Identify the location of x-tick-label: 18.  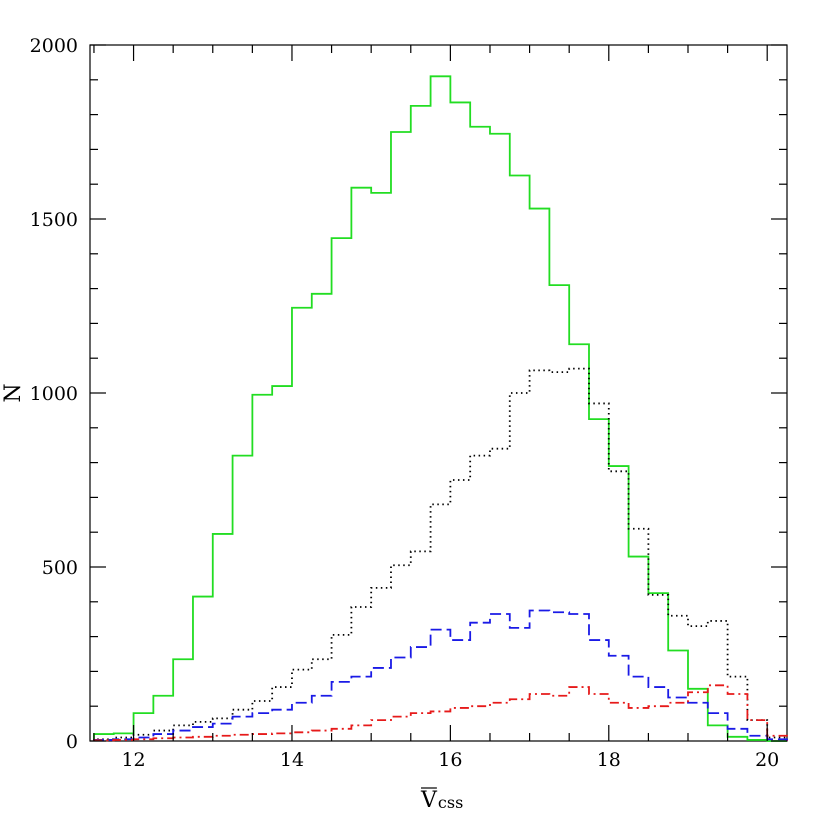
(609, 760).